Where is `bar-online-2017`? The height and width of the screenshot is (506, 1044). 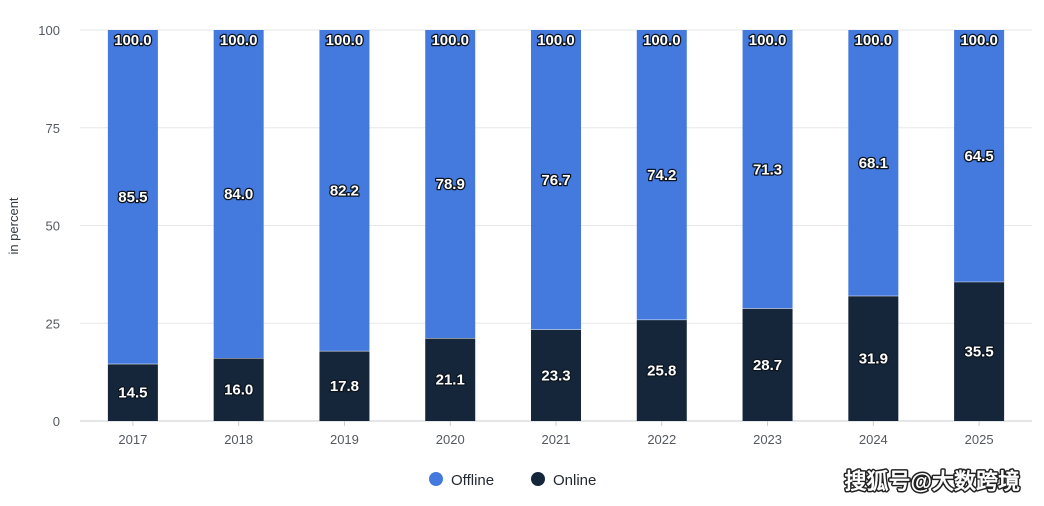
bar-online-2017 is located at coordinates (132, 392).